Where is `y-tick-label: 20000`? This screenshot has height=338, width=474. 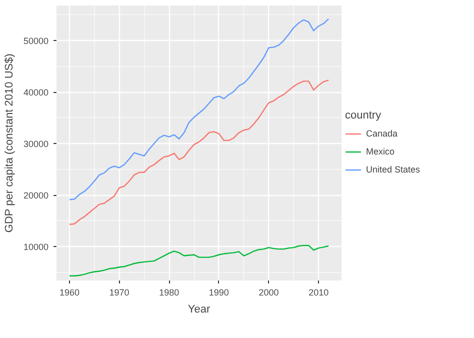 y-tick-label: 20000 is located at coordinates (36, 195).